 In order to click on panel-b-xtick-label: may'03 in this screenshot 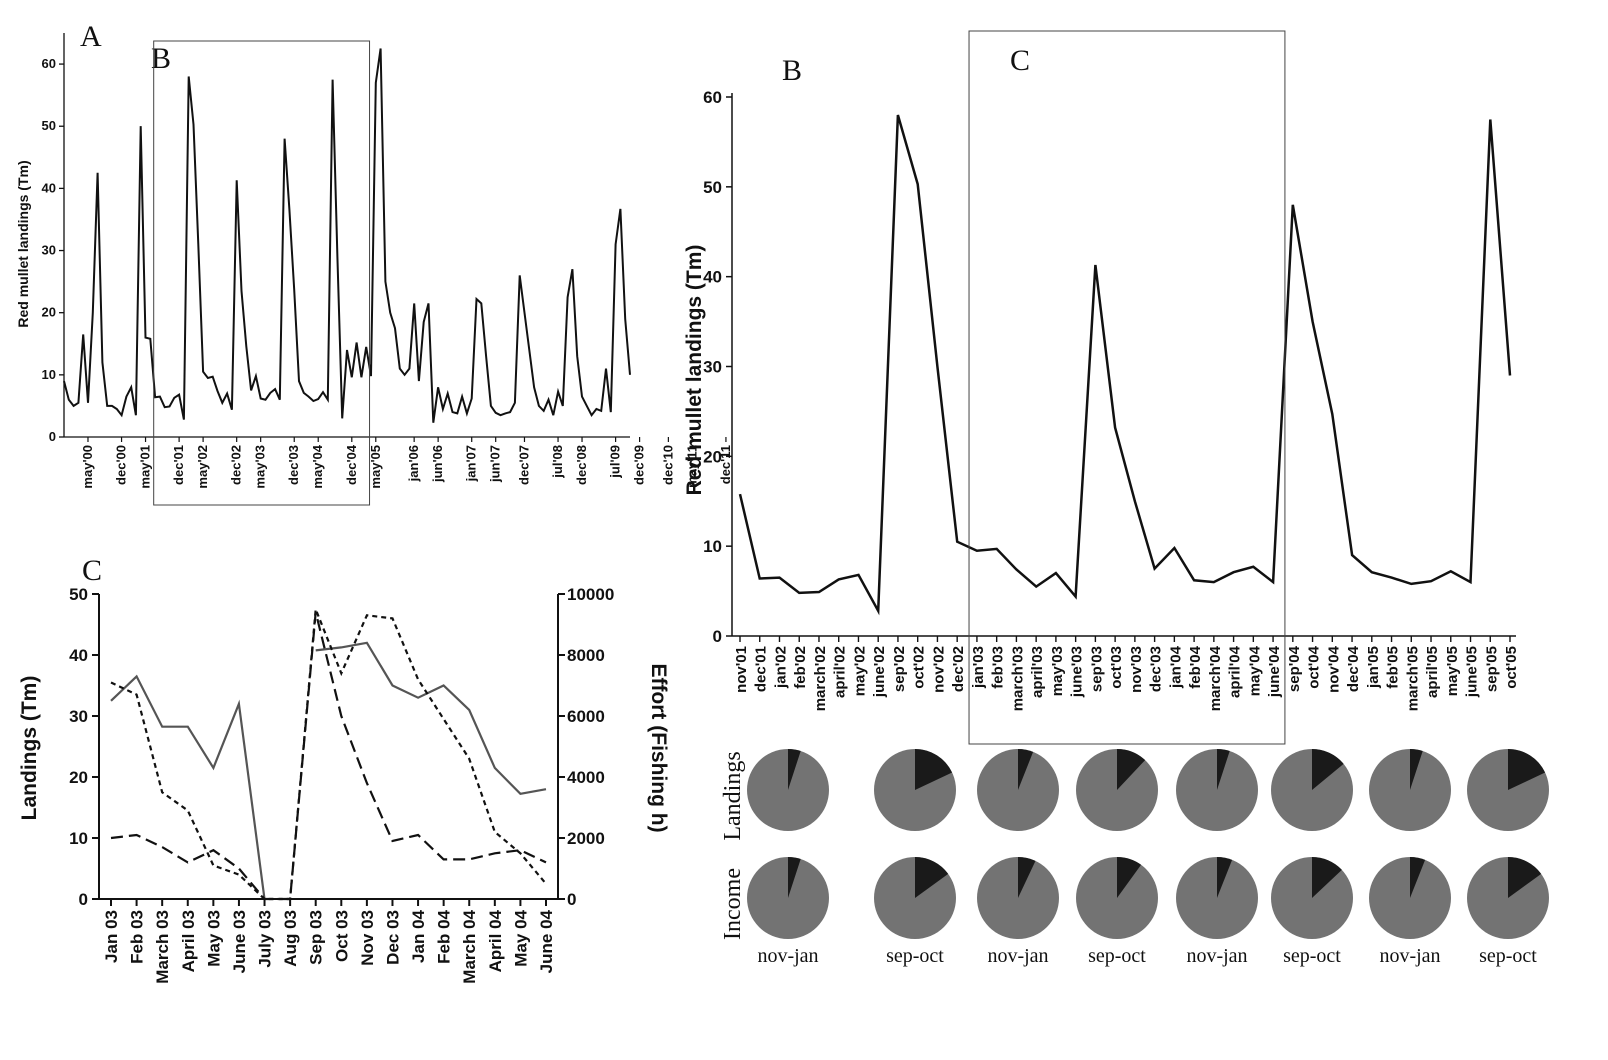, I will do `click(1057, 671)`.